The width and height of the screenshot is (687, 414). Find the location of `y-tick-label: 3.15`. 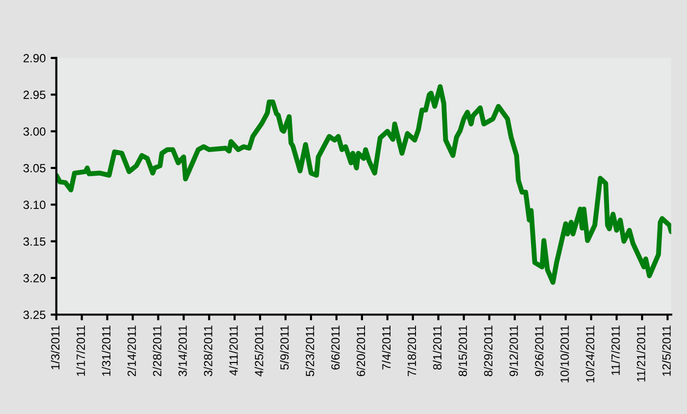

y-tick-label: 3.15 is located at coordinates (34, 241).